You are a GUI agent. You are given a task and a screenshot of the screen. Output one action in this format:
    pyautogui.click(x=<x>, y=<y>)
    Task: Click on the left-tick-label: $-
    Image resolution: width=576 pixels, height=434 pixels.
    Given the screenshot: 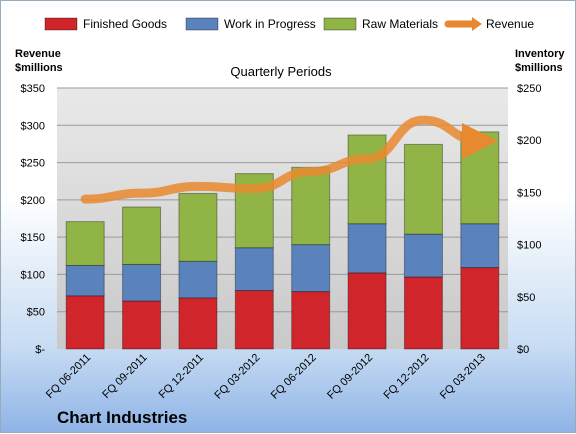 What is the action you would take?
    pyautogui.click(x=40, y=350)
    